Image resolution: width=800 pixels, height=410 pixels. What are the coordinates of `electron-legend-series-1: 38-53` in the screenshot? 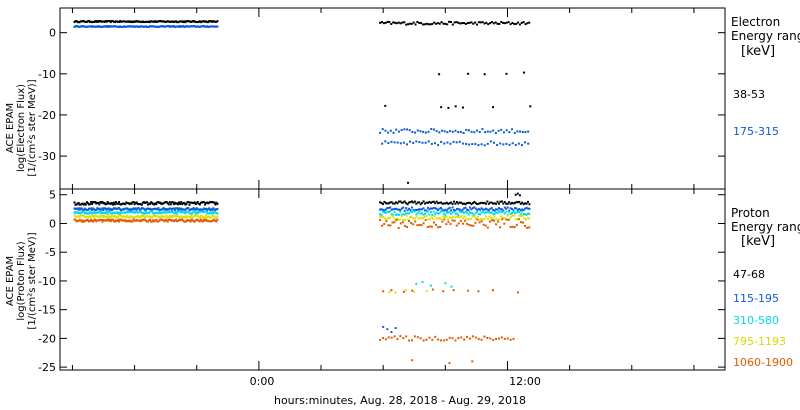 It's located at (749, 94).